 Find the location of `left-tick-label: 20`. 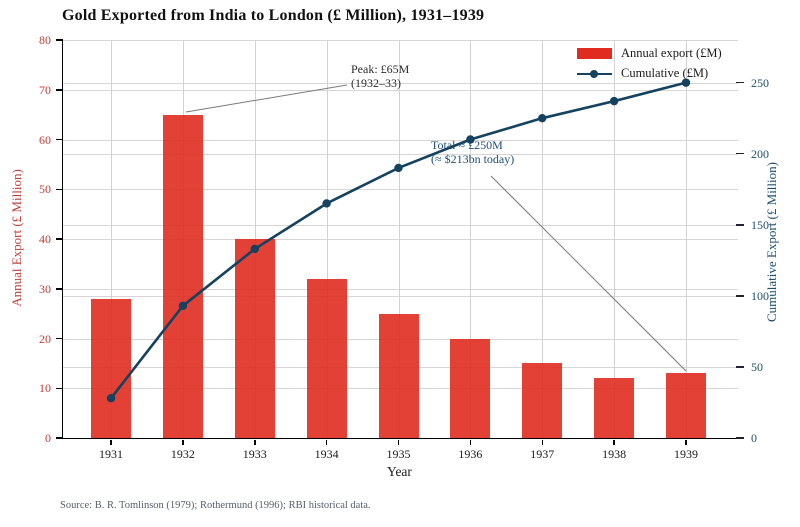

left-tick-label: 20 is located at coordinates (45, 338).